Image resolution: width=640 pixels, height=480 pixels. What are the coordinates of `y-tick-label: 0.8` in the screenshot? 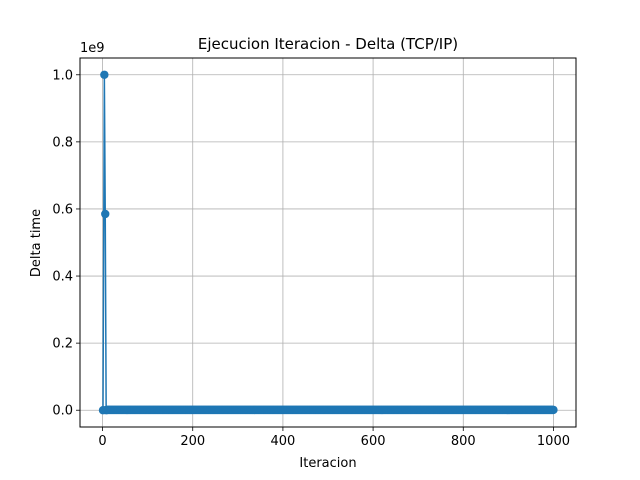 It's located at (62, 142).